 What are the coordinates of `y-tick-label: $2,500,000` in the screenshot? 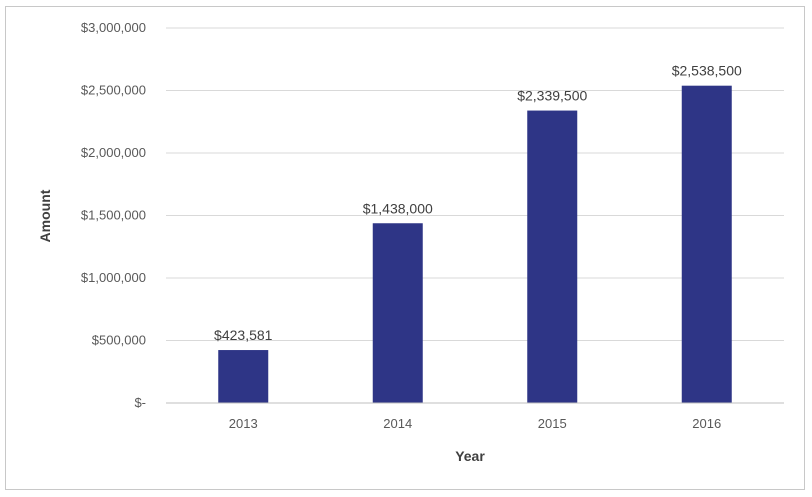 It's located at (113, 90).